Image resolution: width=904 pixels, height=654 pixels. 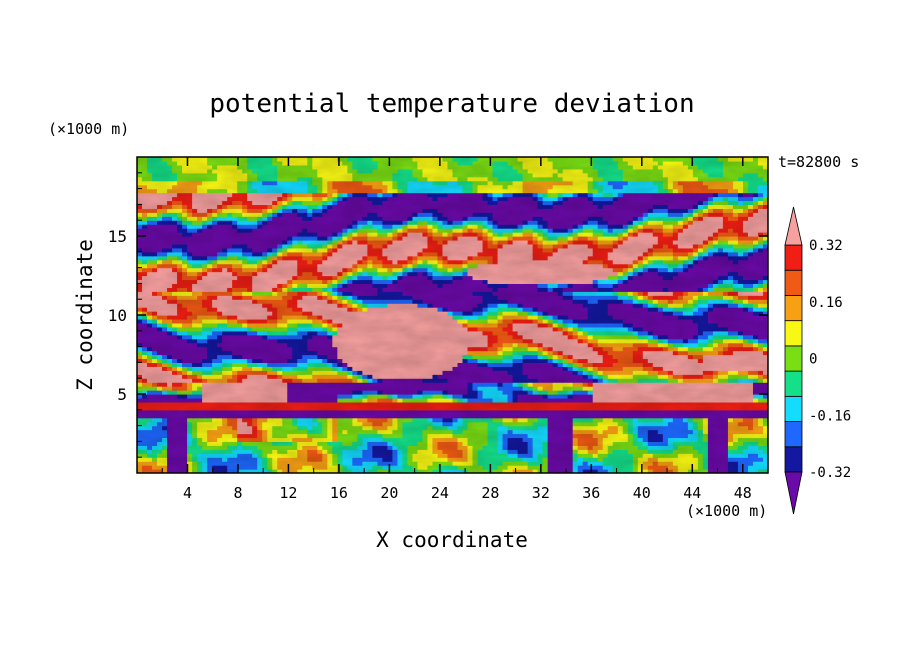 I want to click on y-unit-label: (×1000 m), so click(x=88, y=129).